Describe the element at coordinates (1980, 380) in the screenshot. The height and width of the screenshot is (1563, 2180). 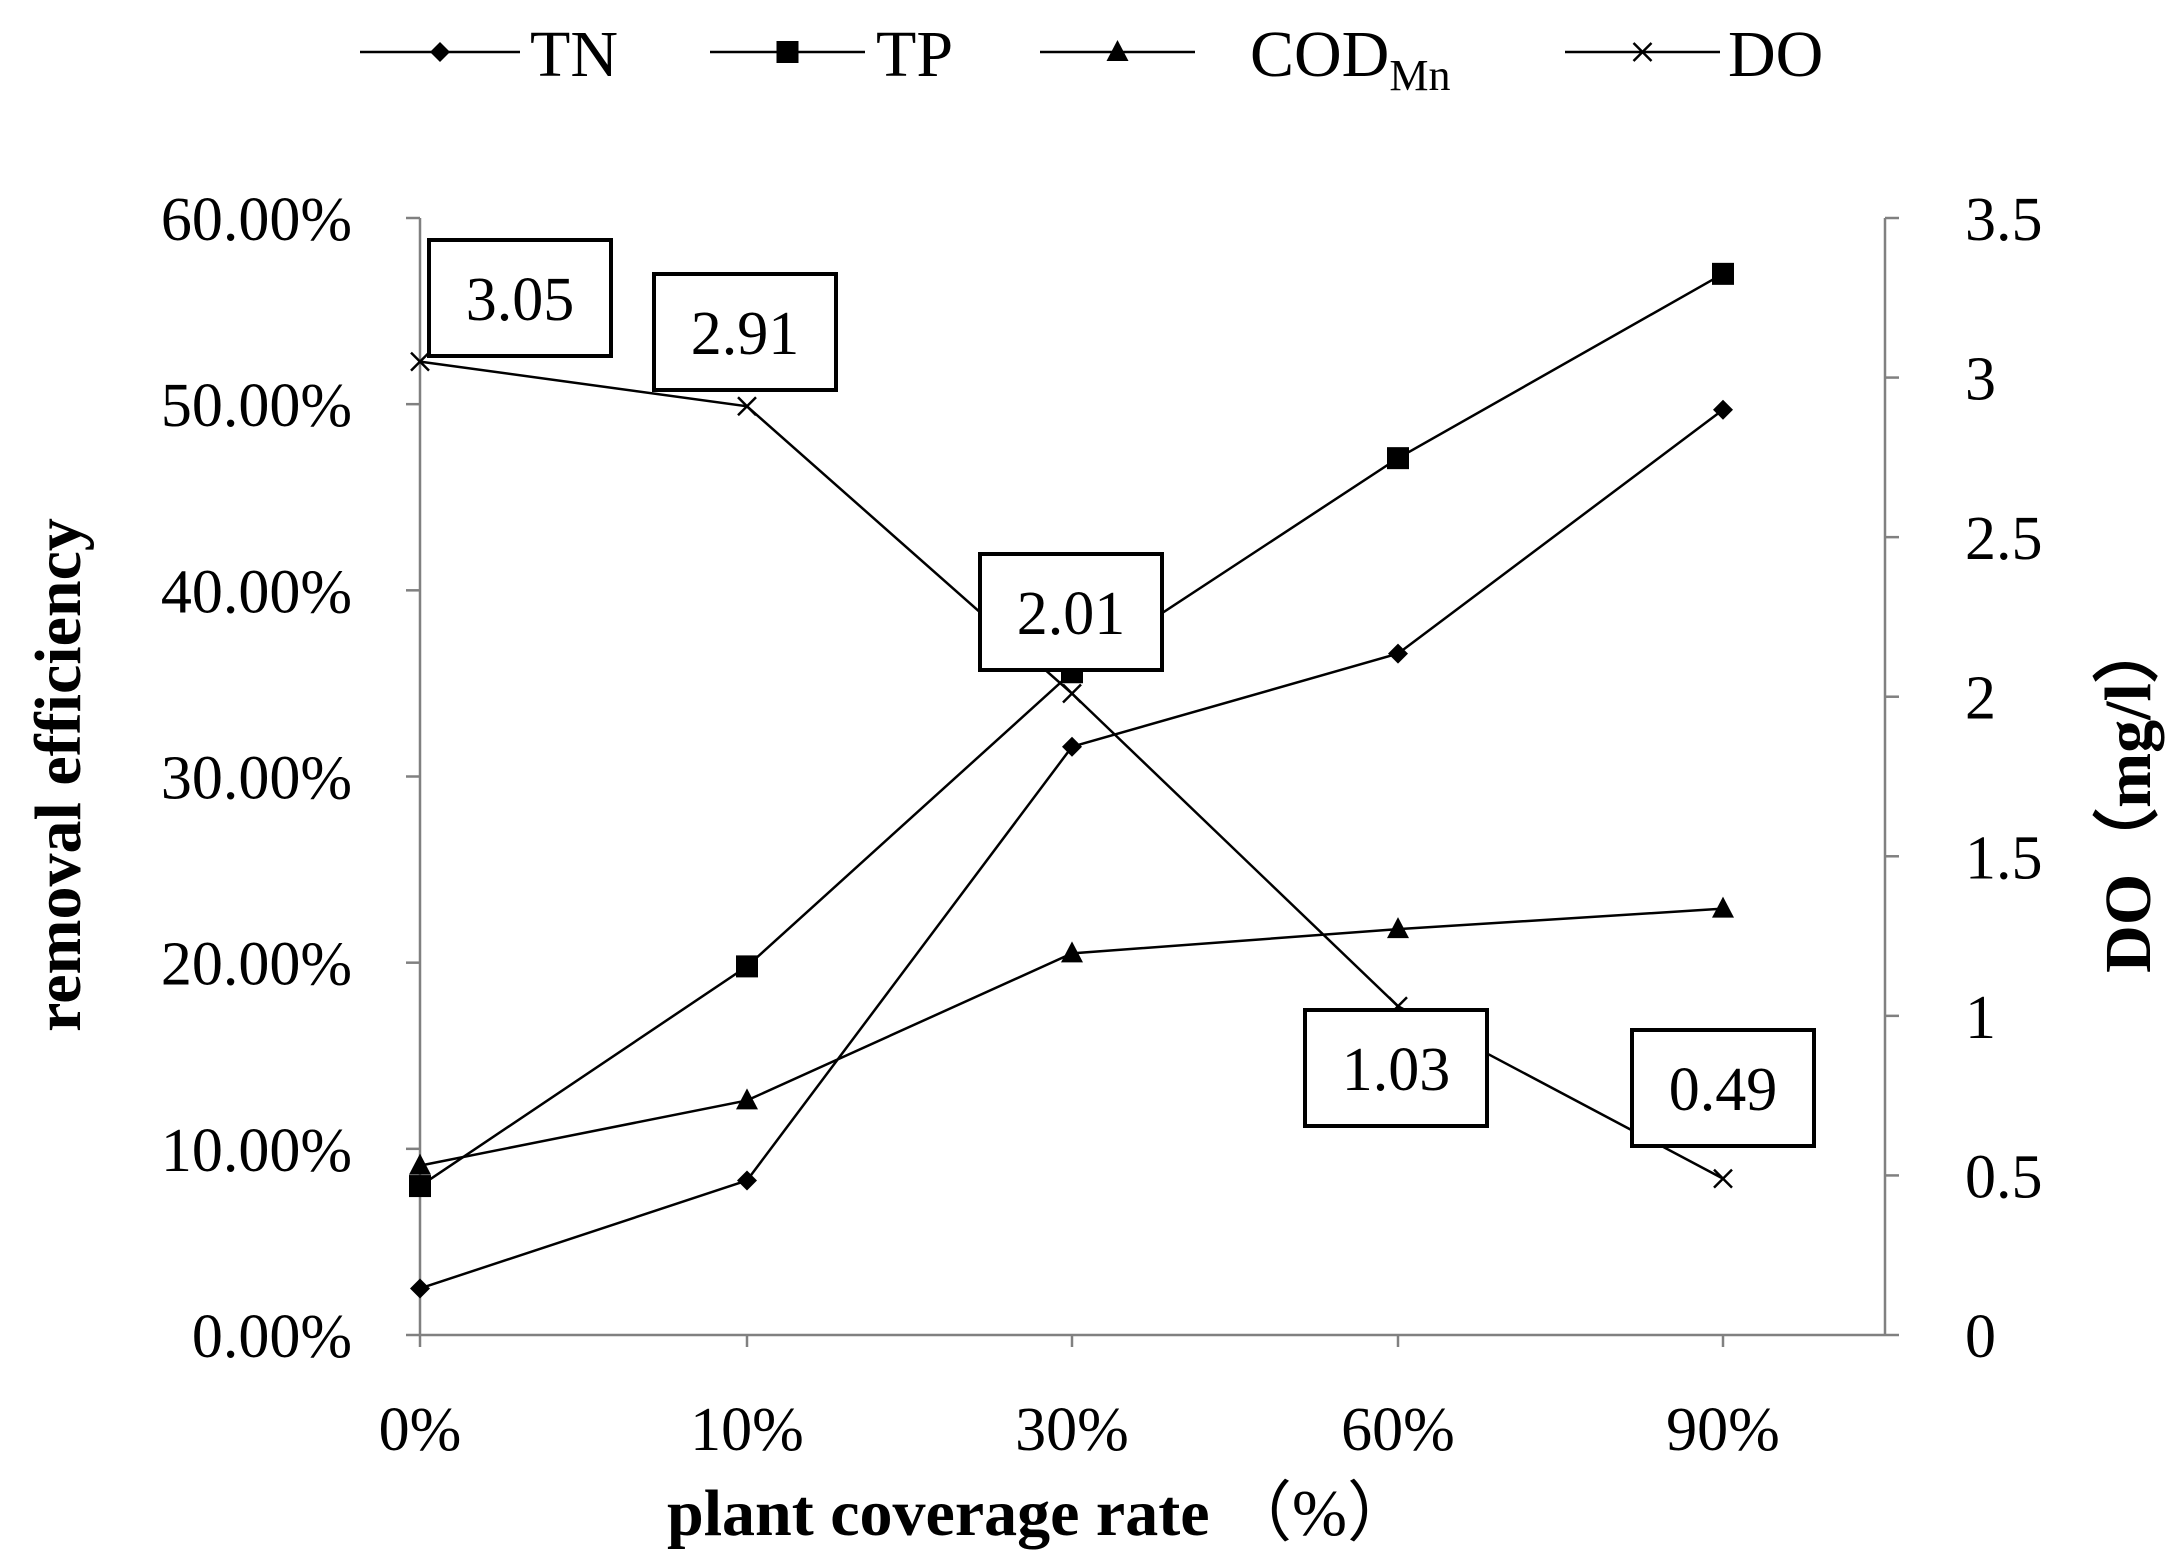
I see `right-y-tick-label: 3` at that location.